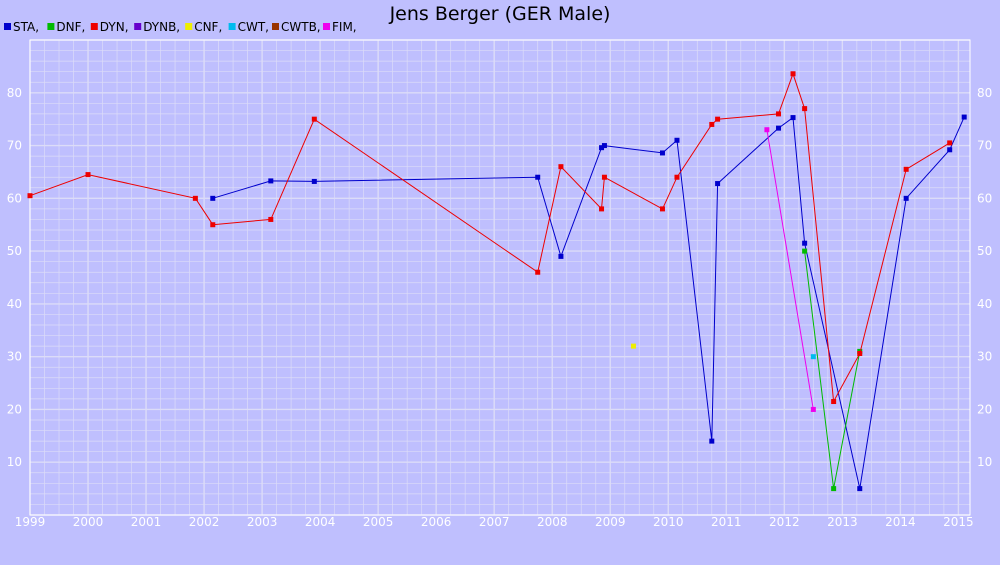 Image resolution: width=1000 pixels, height=565 pixels. I want to click on series-cwt, so click(813, 357).